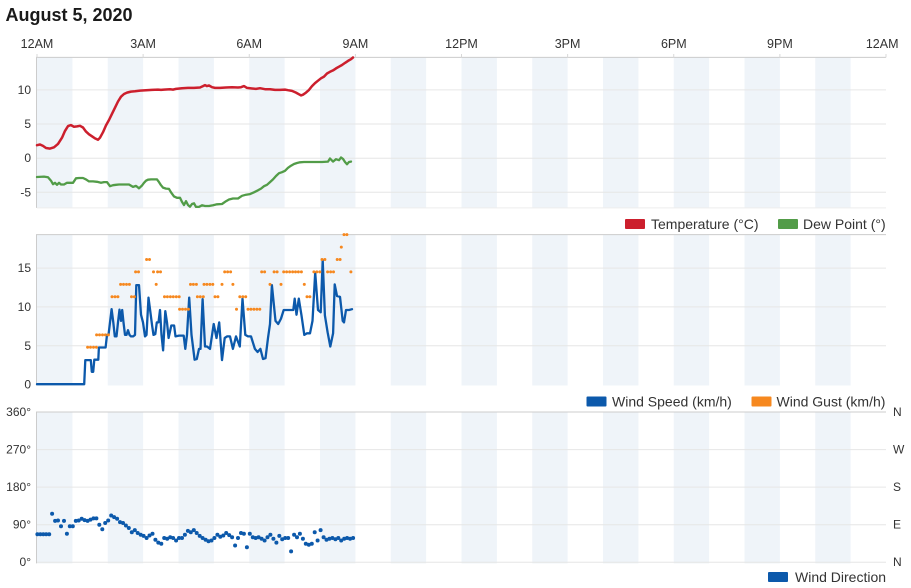 This screenshot has width=911, height=588. What do you see at coordinates (26, 562) in the screenshot?
I see `svg-text: 0°` at bounding box center [26, 562].